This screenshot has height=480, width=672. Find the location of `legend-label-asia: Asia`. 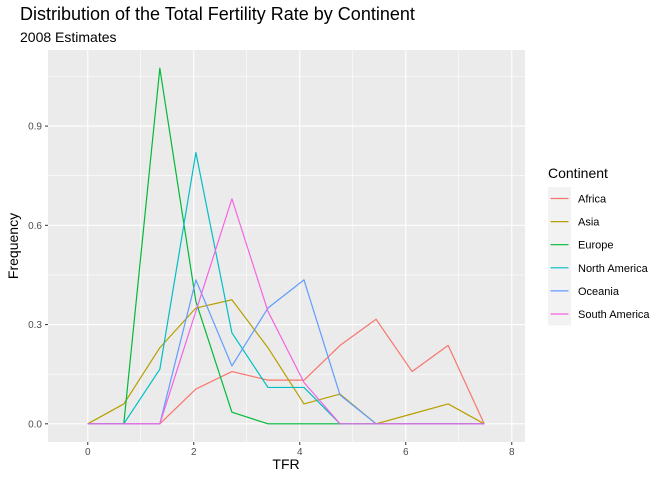

legend-label-asia: Asia is located at coordinates (589, 223).